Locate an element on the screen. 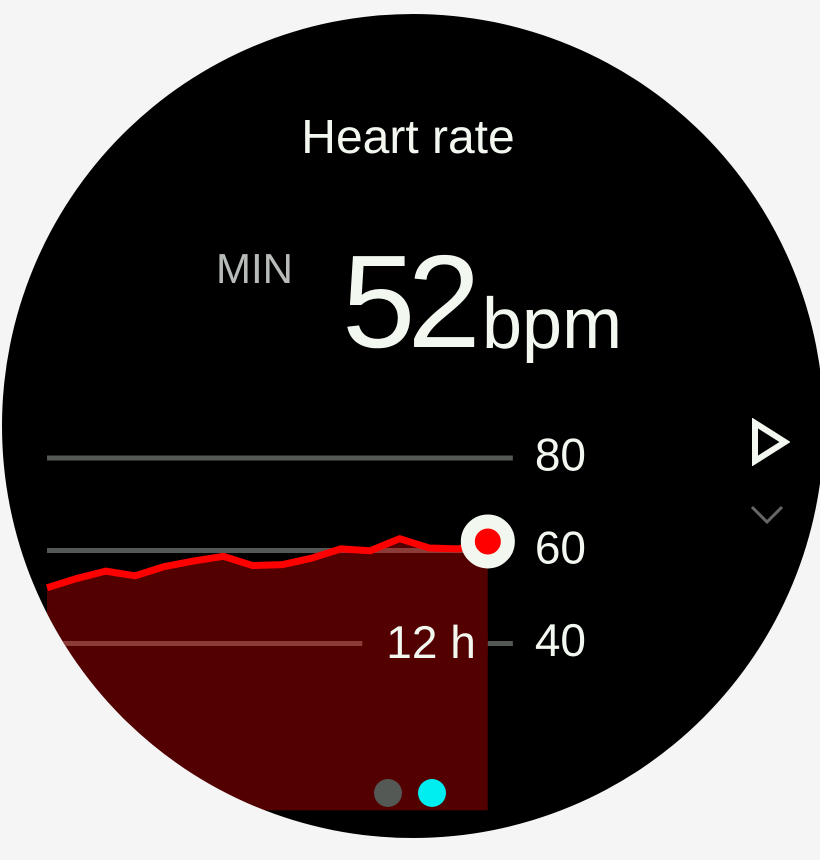 This screenshot has width=820, height=860. text: bpm is located at coordinates (552, 324).